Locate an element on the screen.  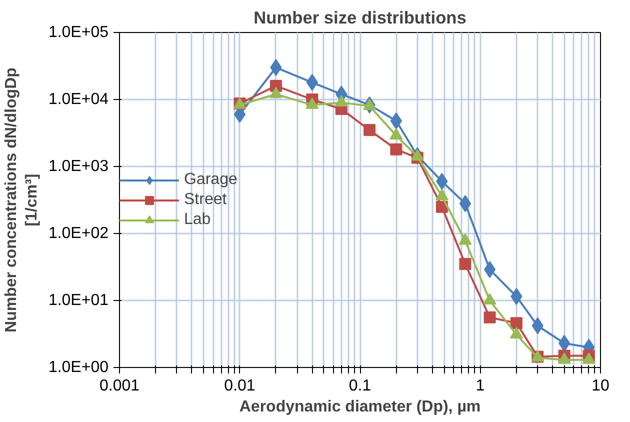
y-tick-label: 1.0E+05 is located at coordinates (78, 32).